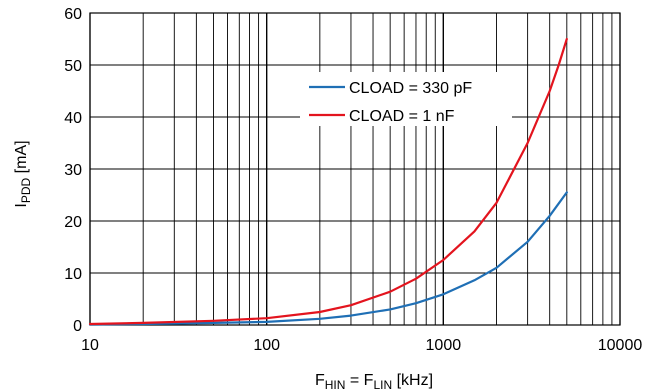  Describe the element at coordinates (73, 222) in the screenshot. I see `y-tick-label: 20` at that location.